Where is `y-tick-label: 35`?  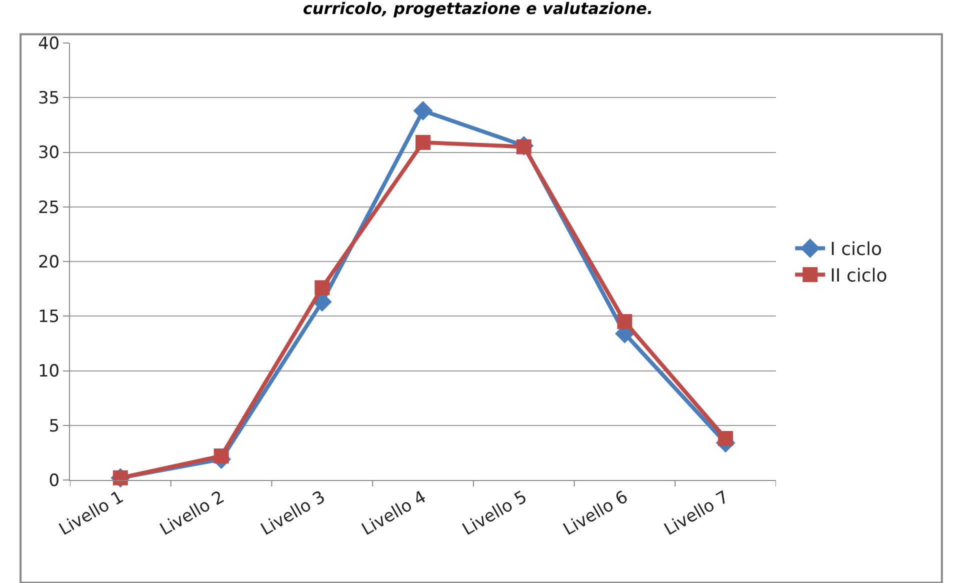
y-tick-label: 35 is located at coordinates (49, 98).